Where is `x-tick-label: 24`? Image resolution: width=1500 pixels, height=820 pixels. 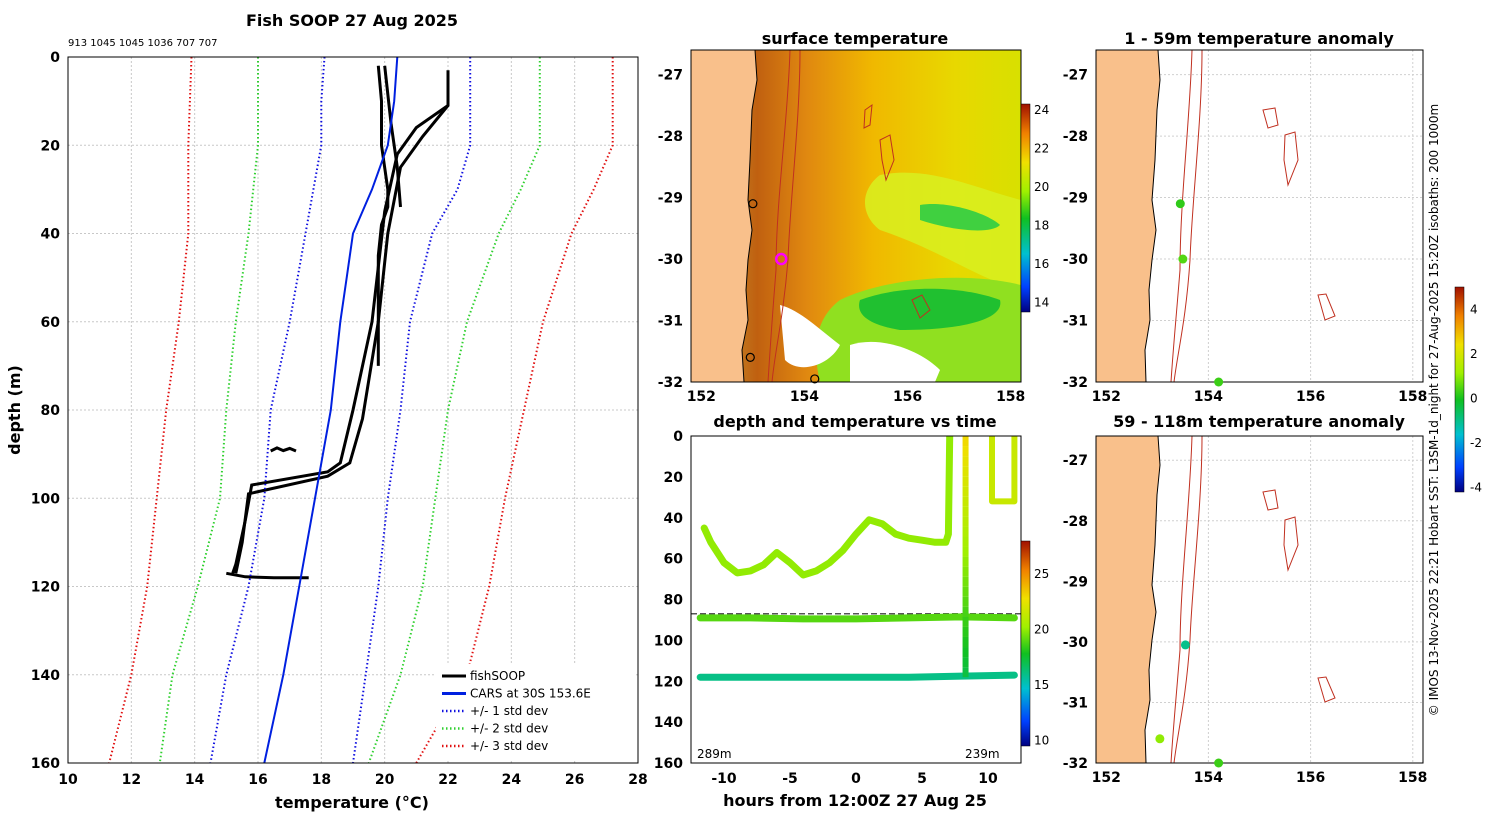 x-tick-label: 24 is located at coordinates (512, 780).